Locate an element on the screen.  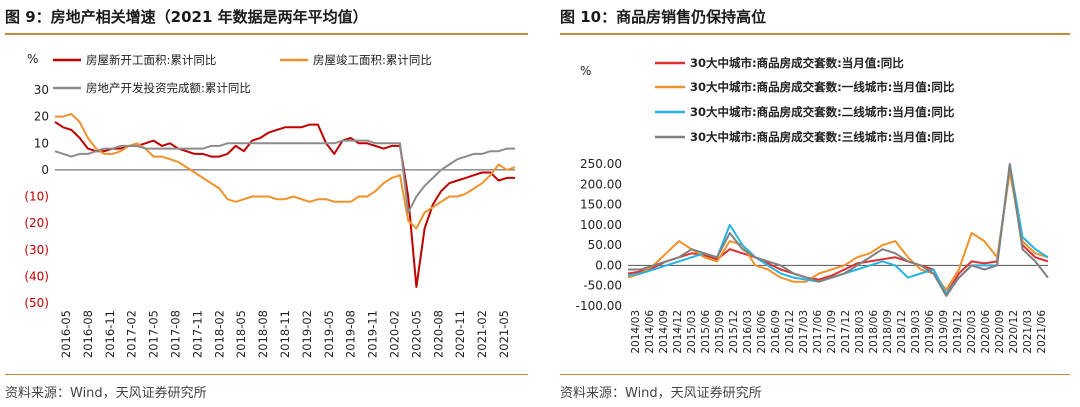
right-chart-source: 资料来源：Wind，天风证券研究所 is located at coordinates (661, 393).